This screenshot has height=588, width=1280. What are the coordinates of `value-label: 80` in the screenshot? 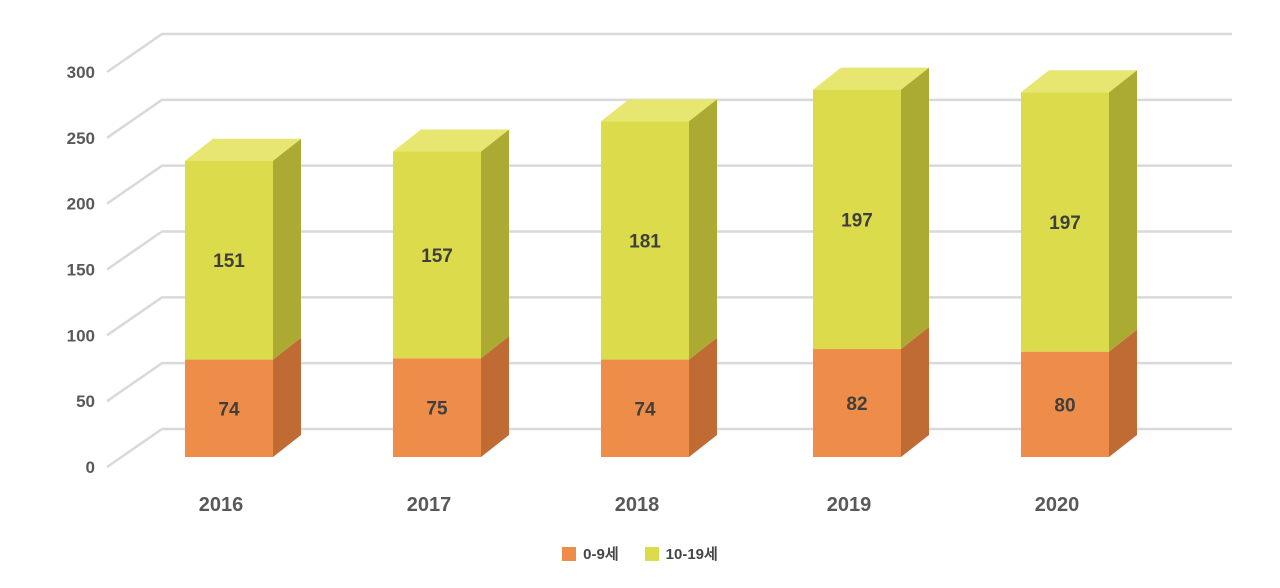 It's located at (1064, 405).